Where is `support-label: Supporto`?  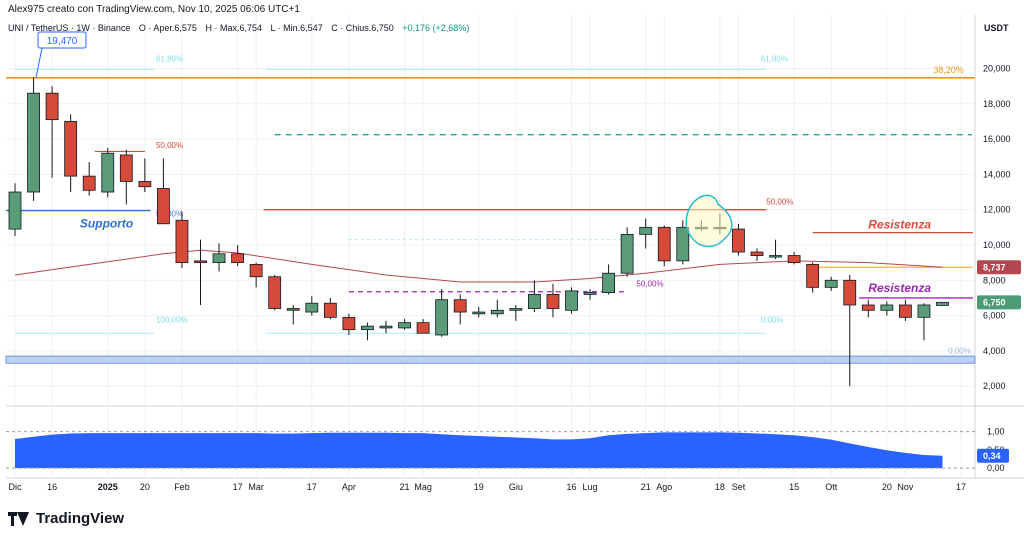 support-label: Supporto is located at coordinates (106, 223).